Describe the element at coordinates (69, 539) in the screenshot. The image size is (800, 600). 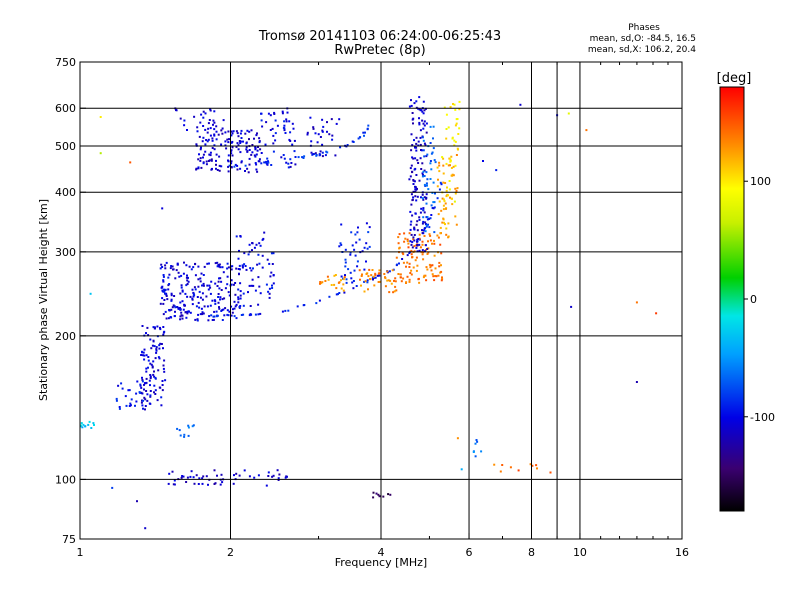
I see `y-tick-label: 75` at that location.